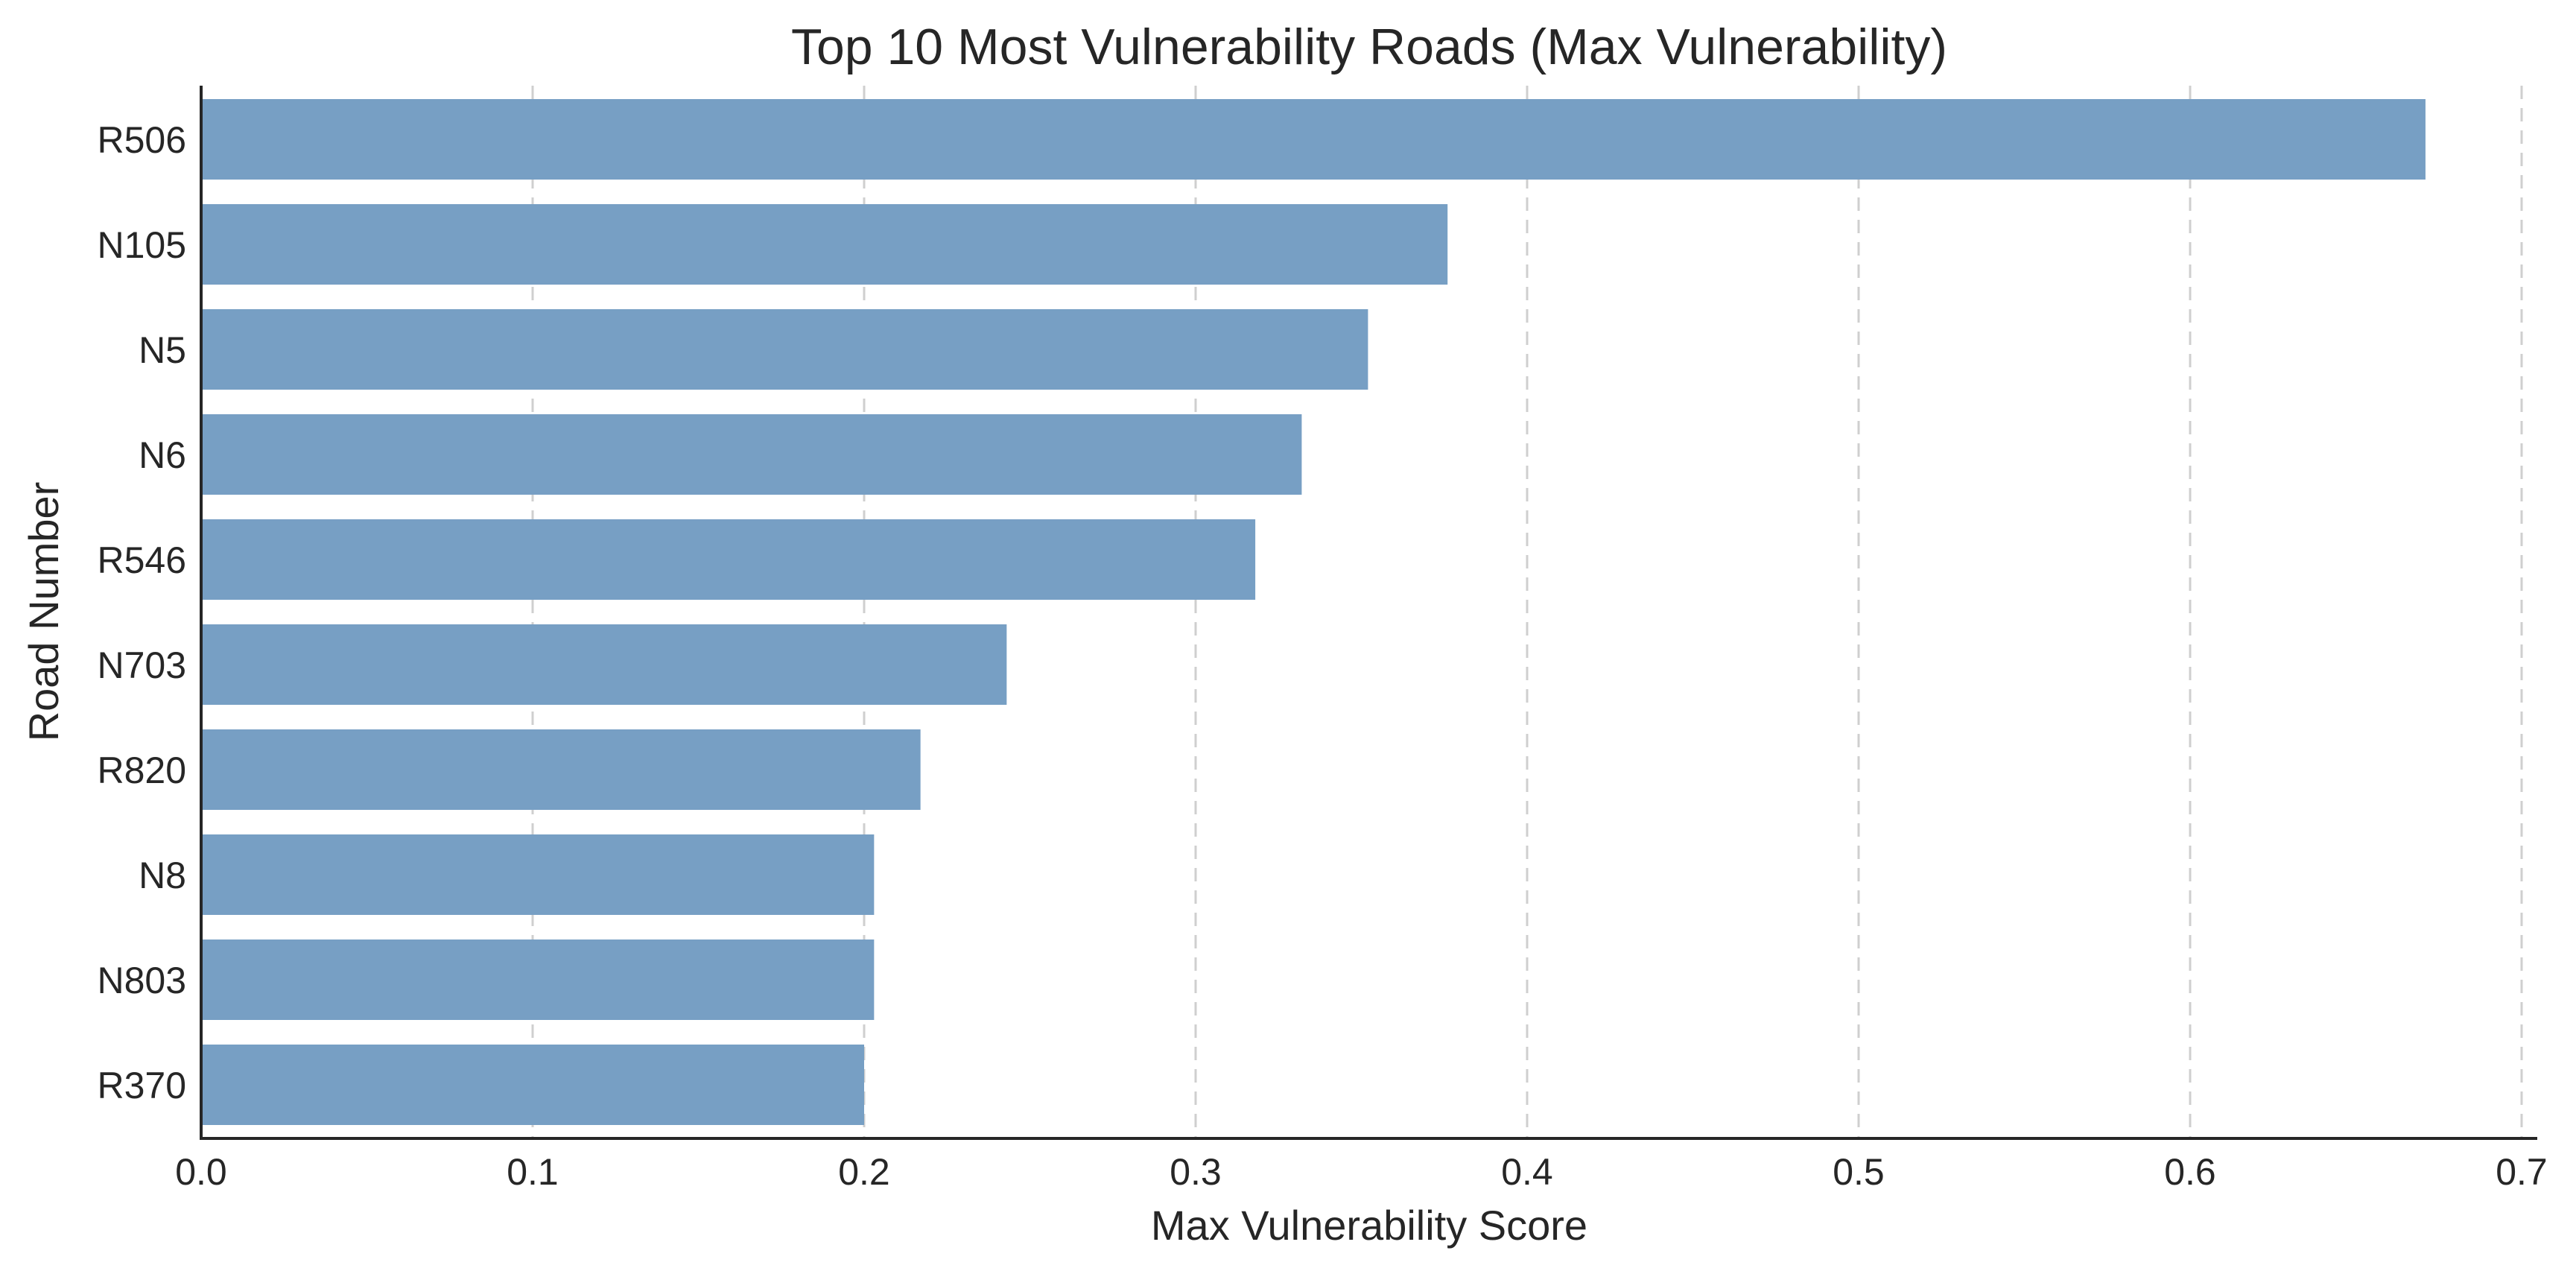 This screenshot has height=1277, width=2576. What do you see at coordinates (533, 1172) in the screenshot?
I see `x-tick-label: 0.1` at bounding box center [533, 1172].